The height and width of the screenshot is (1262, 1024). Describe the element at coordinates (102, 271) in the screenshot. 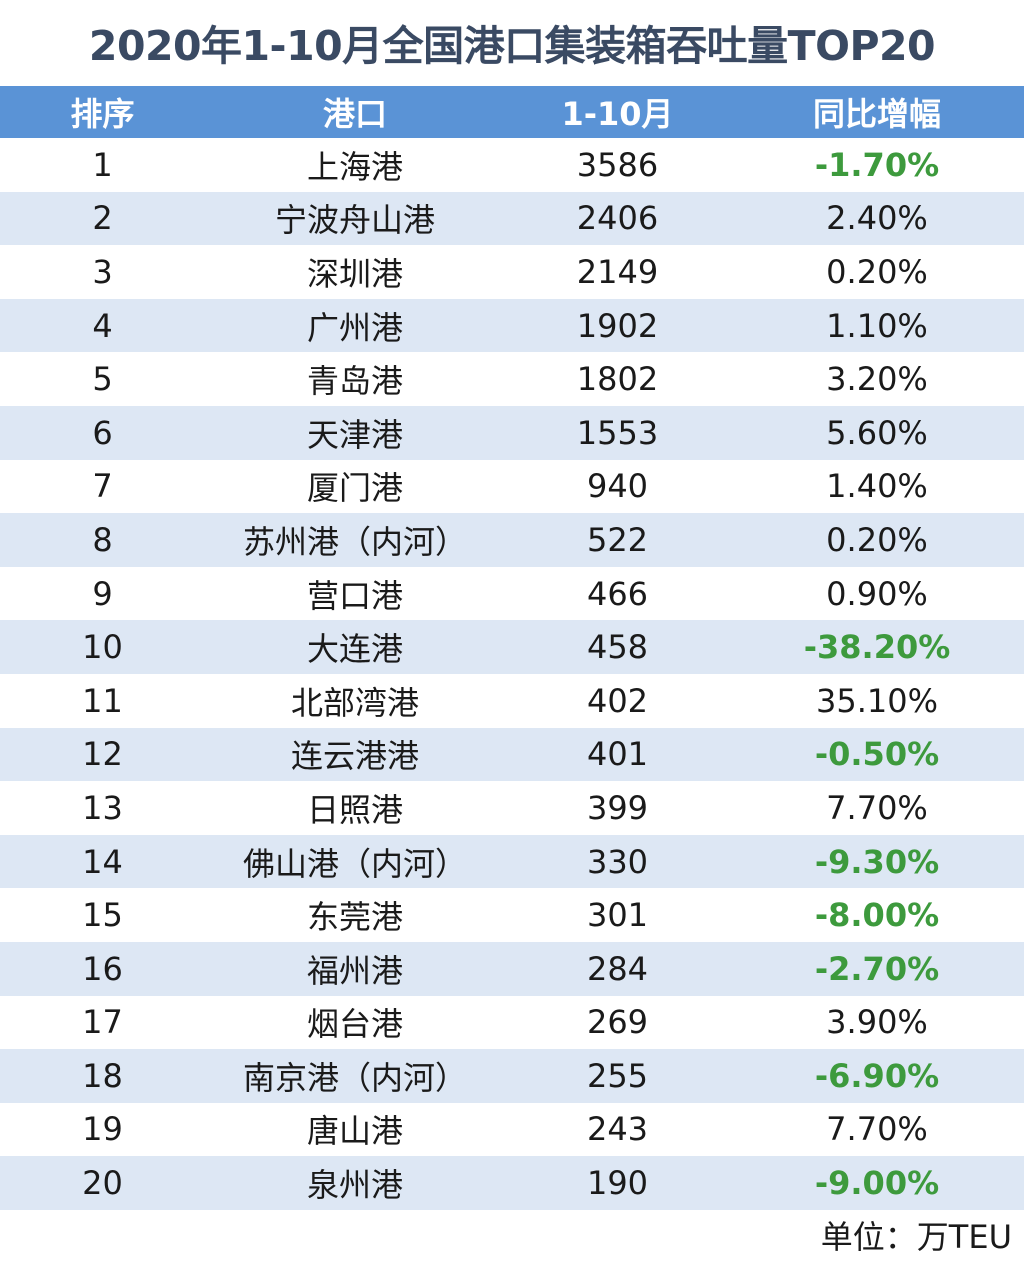

I see `cell-rank: 3` at that location.